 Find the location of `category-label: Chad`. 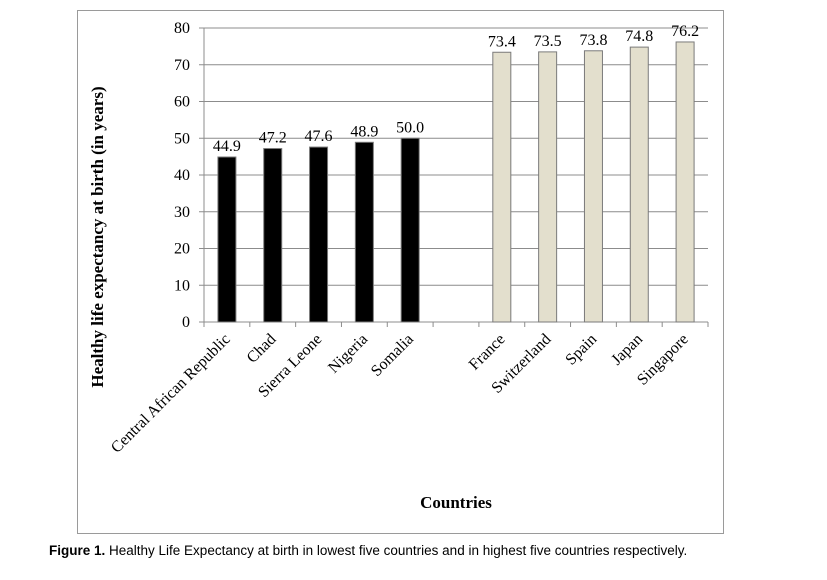

category-label: Chad is located at coordinates (262, 349).